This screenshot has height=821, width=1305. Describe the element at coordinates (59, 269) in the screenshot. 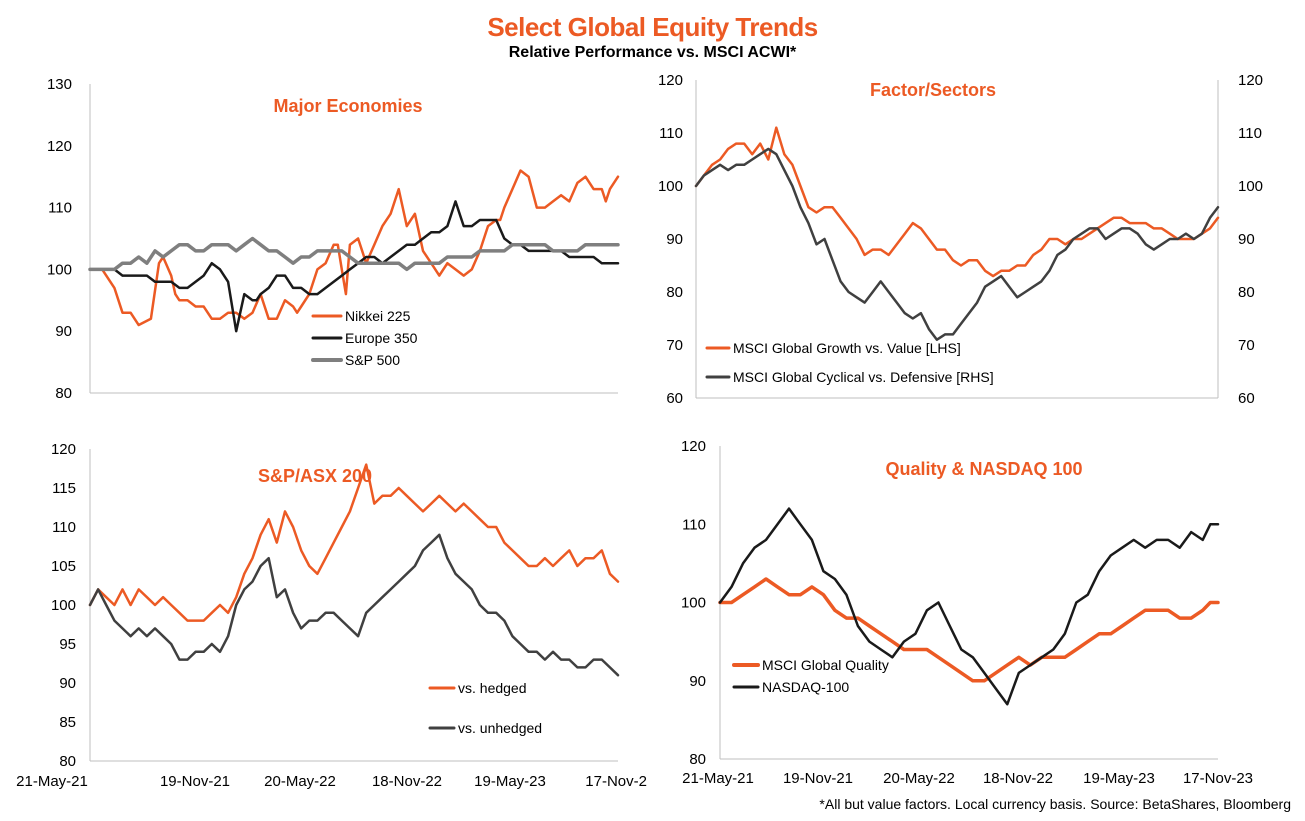

I see `major-y-tick-label: 100` at that location.